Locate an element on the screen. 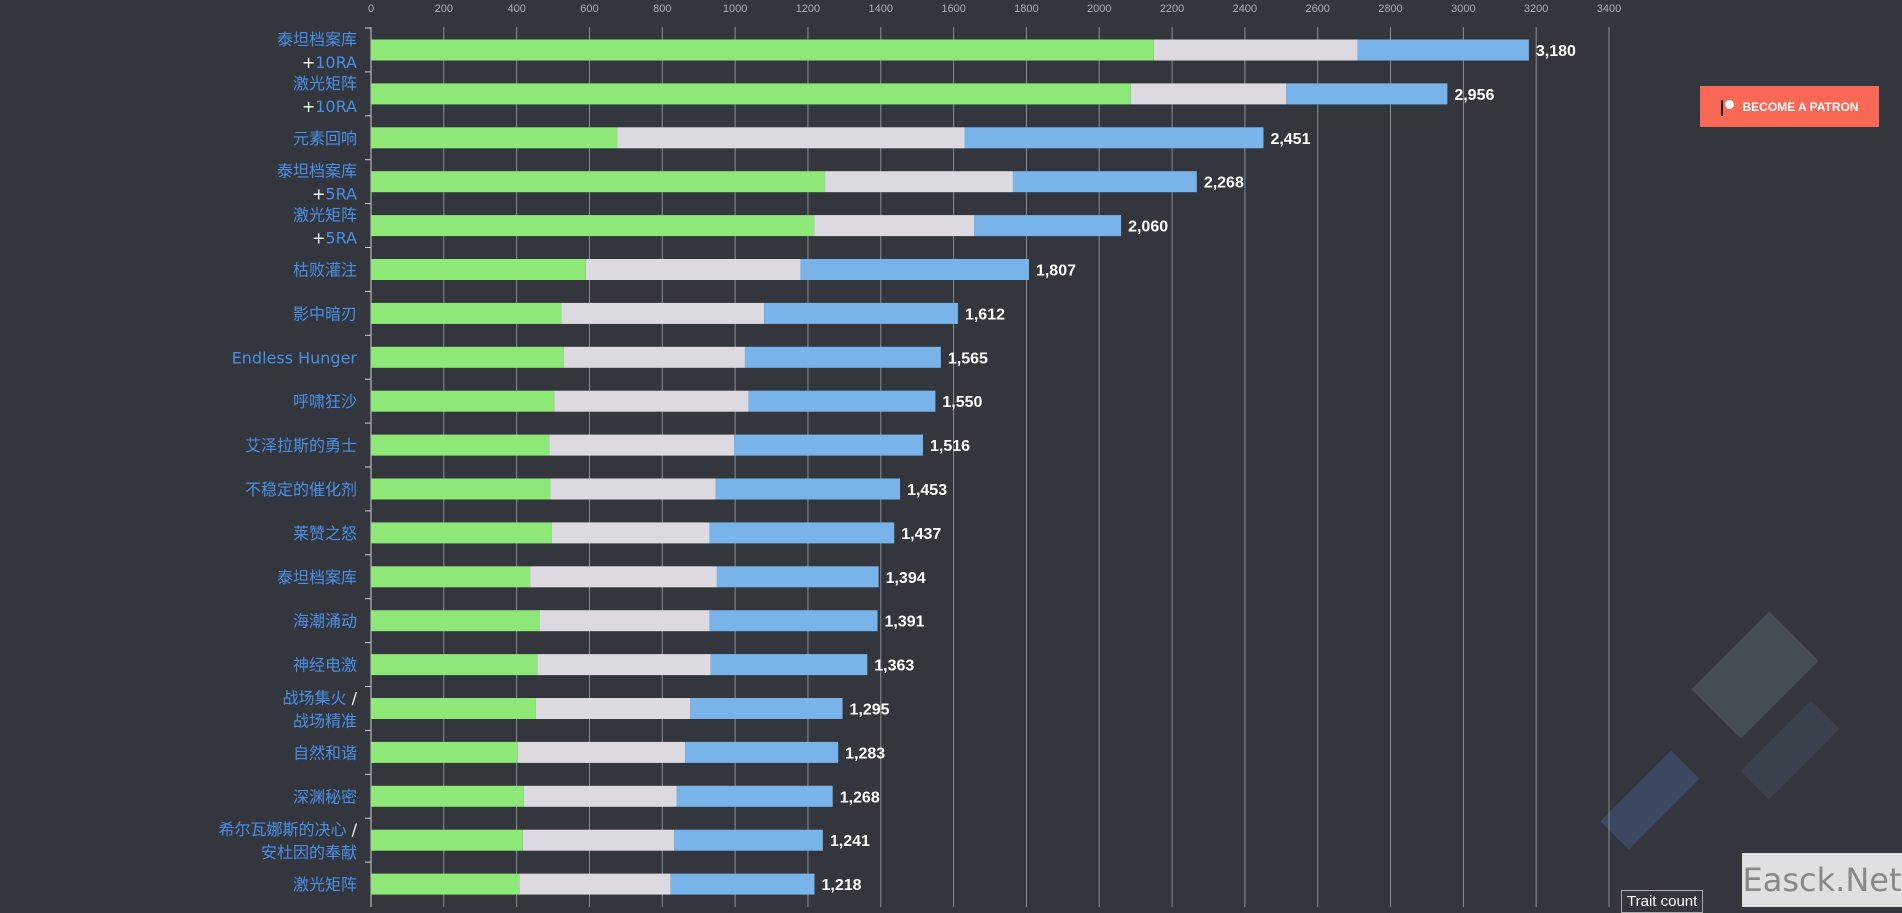 The width and height of the screenshot is (1902, 913). x-tick-label: 1200 is located at coordinates (808, 9).